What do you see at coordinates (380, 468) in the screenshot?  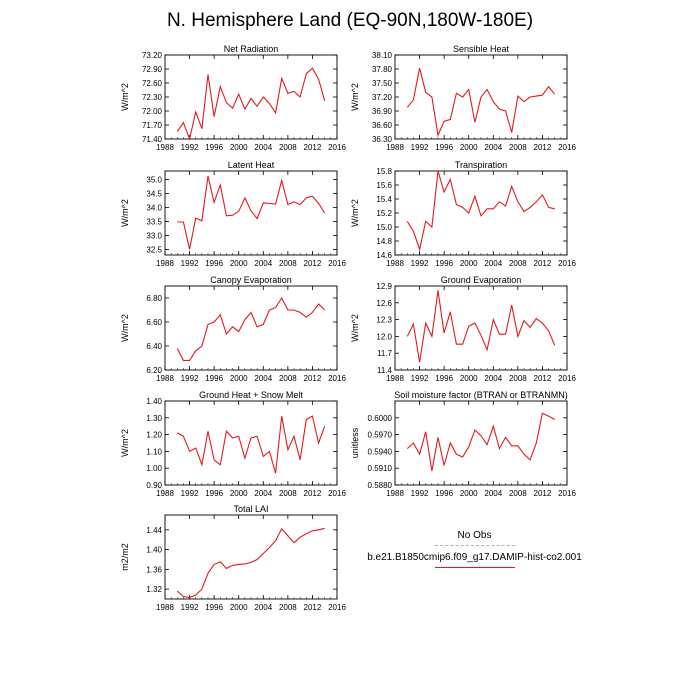 I see `y-tick-label: 0.5910` at bounding box center [380, 468].